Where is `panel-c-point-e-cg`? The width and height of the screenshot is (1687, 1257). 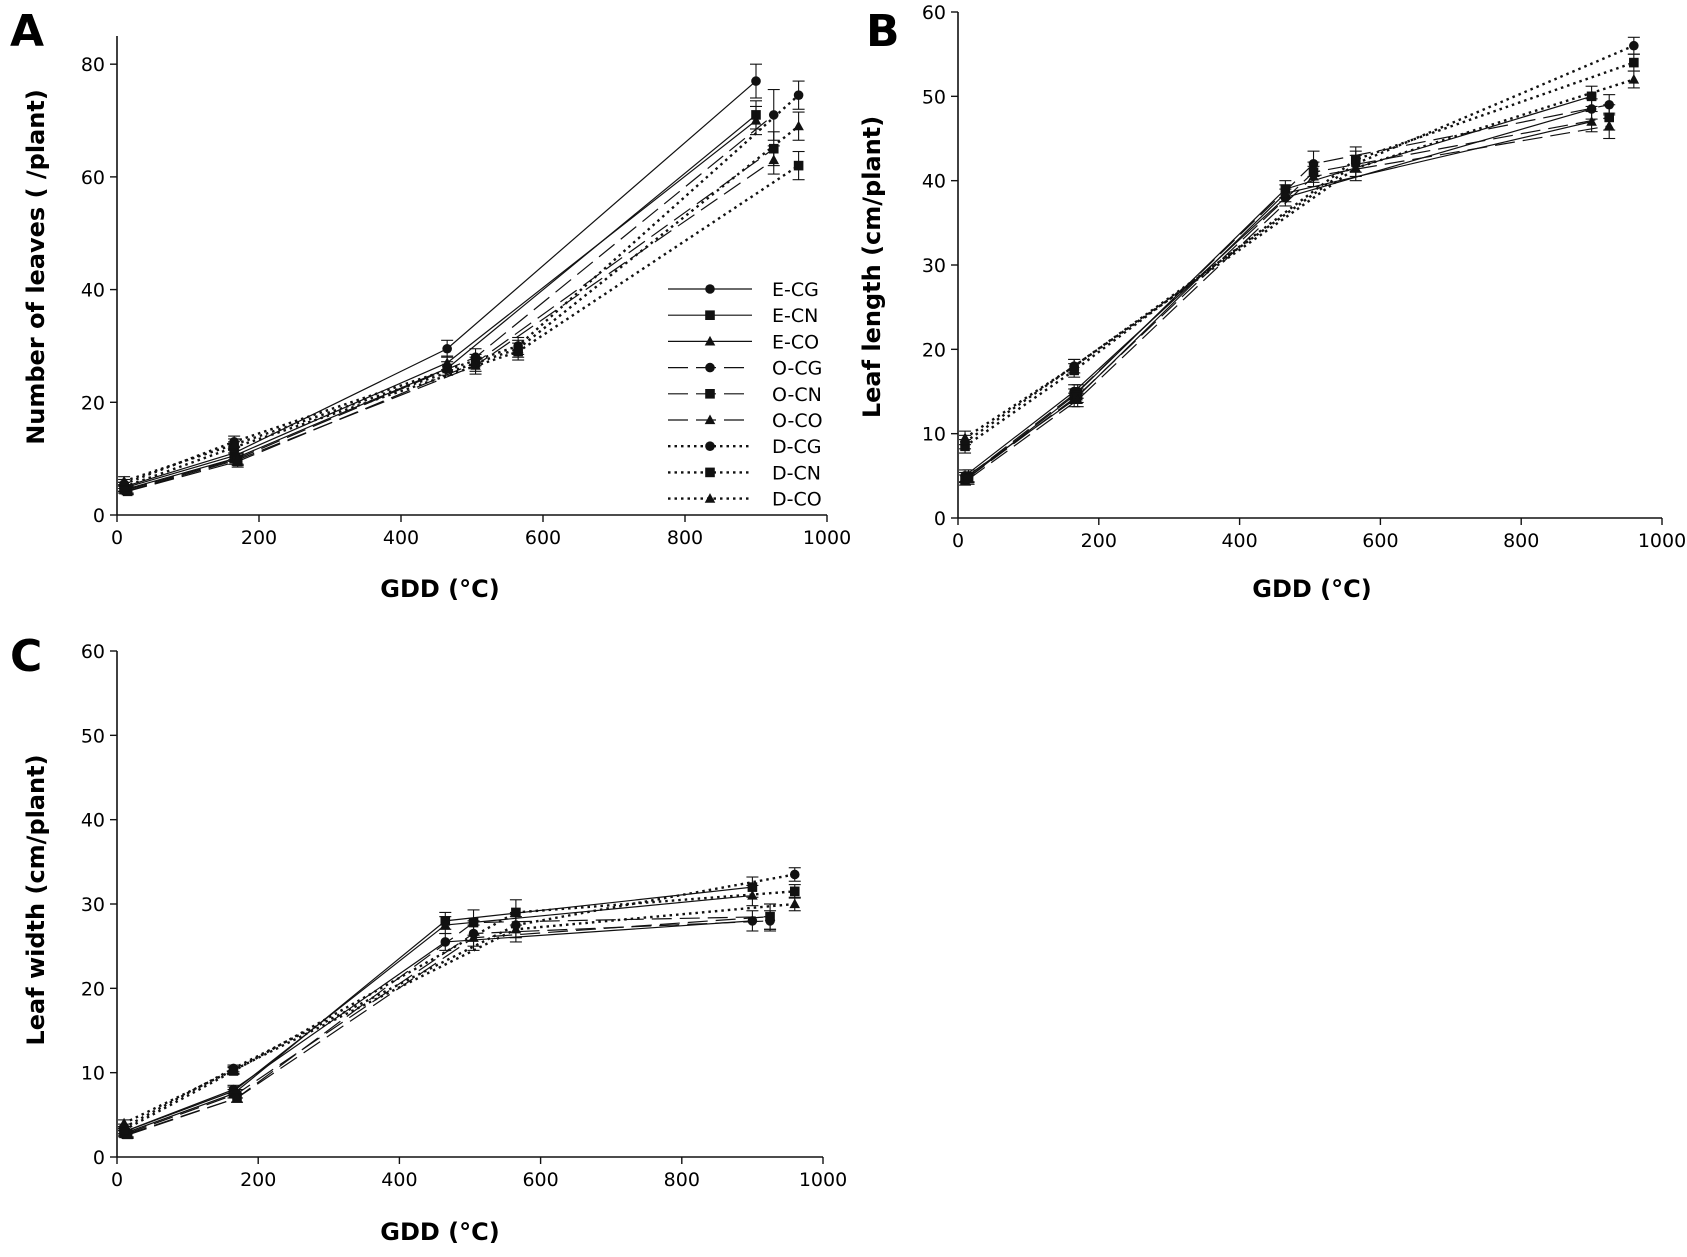 panel-c-point-e-cg is located at coordinates (445, 942).